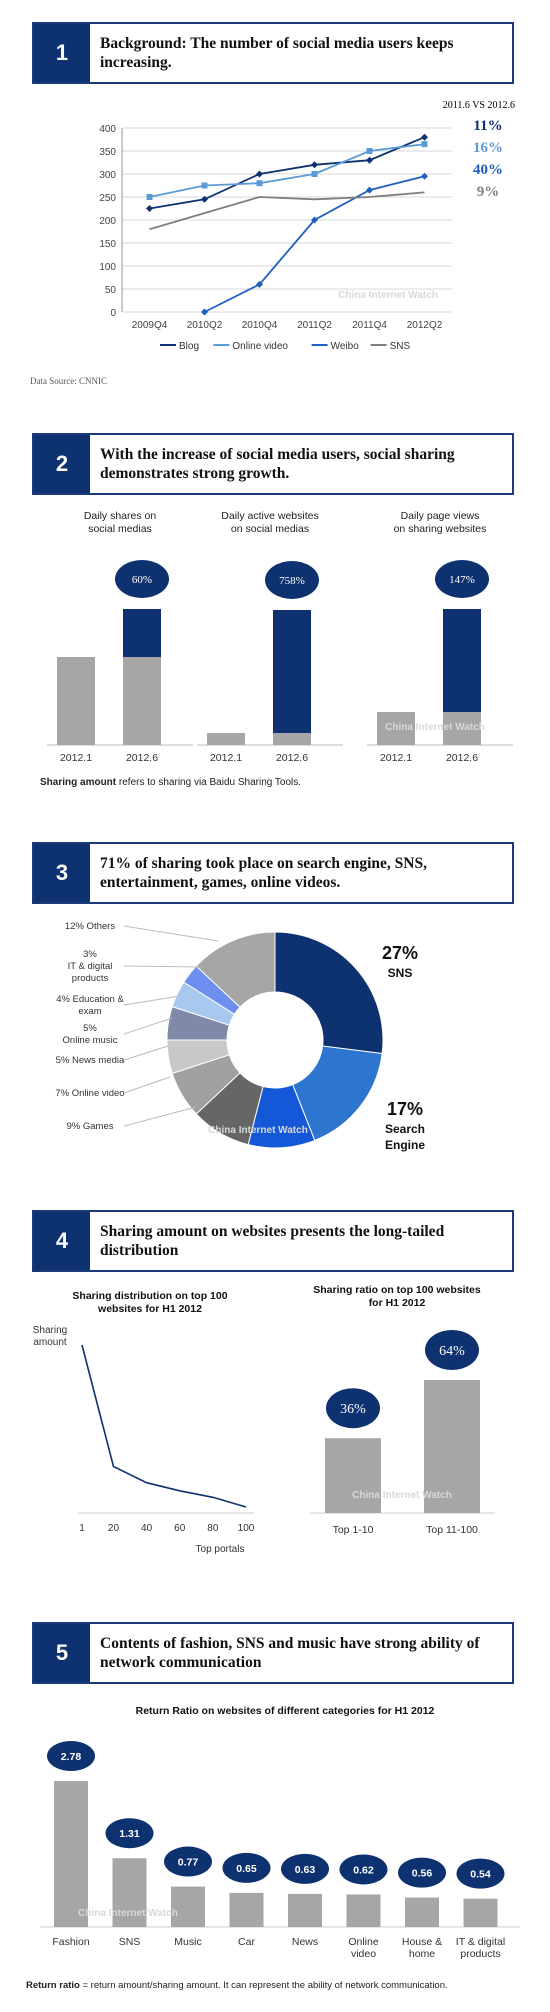  What do you see at coordinates (292, 739) in the screenshot?
I see `bar-2012-6-base` at bounding box center [292, 739].